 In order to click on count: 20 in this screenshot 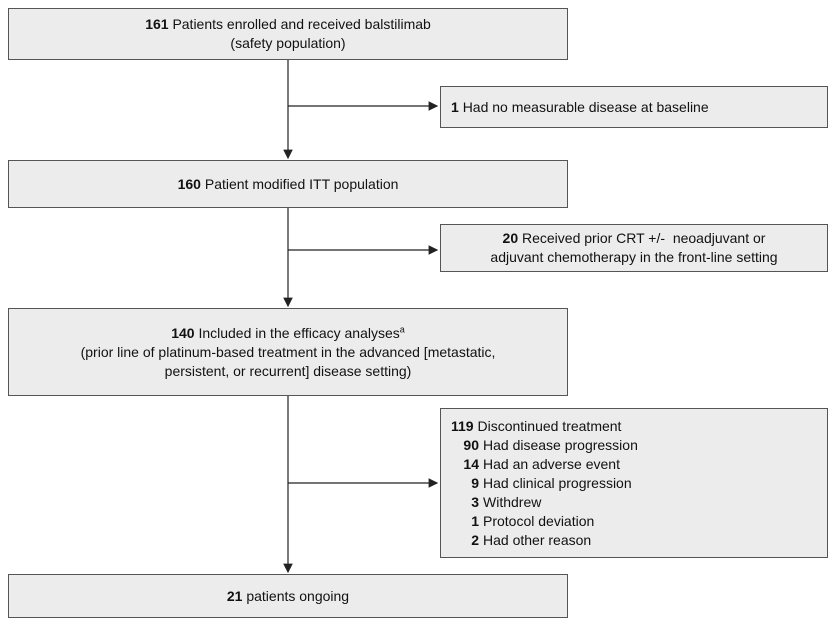, I will do `click(510, 238)`.